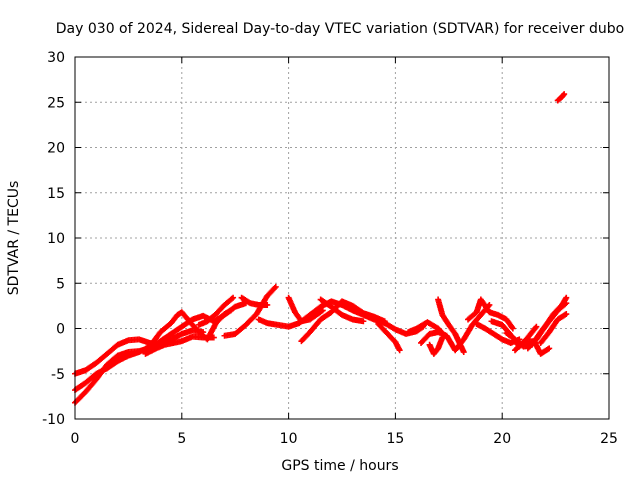 The width and height of the screenshot is (640, 480). I want to click on x-tick-label: 5, so click(181, 439).